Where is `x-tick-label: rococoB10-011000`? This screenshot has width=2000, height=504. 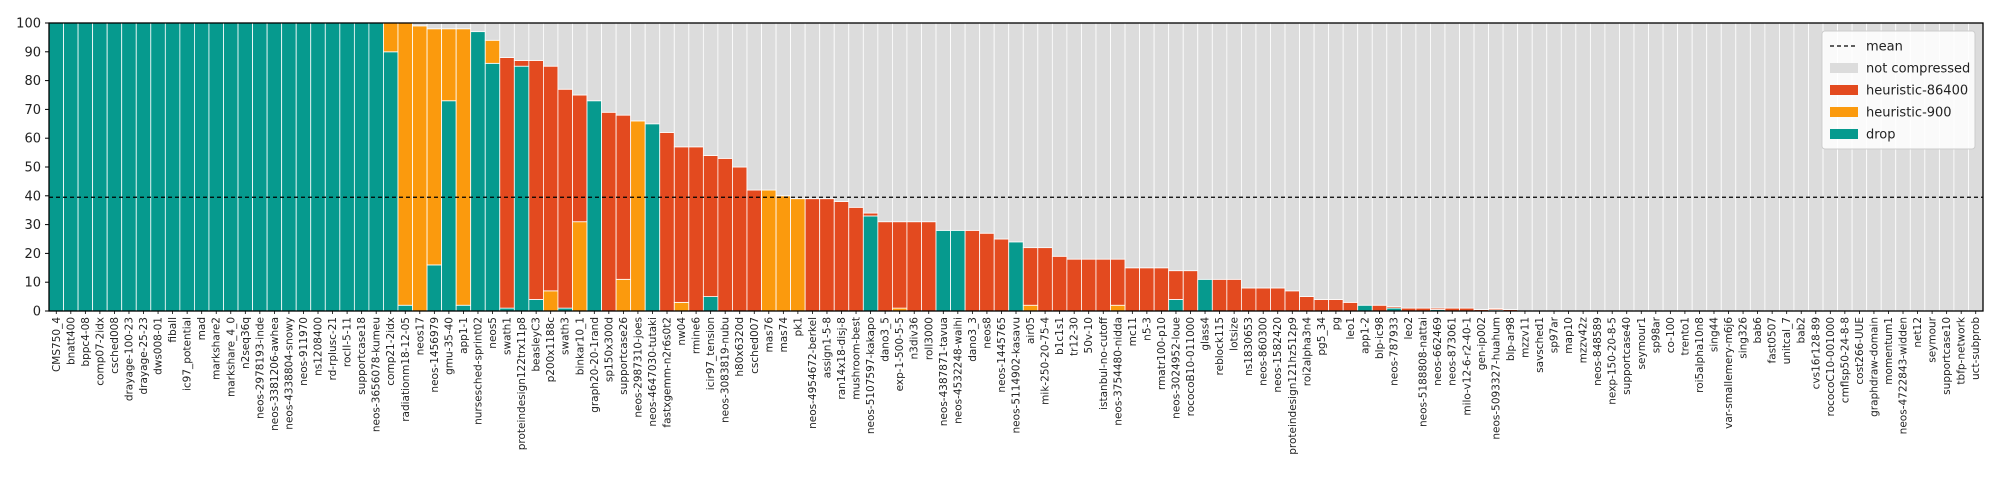 x-tick-label: rococoB10-011000 is located at coordinates (1191, 366).